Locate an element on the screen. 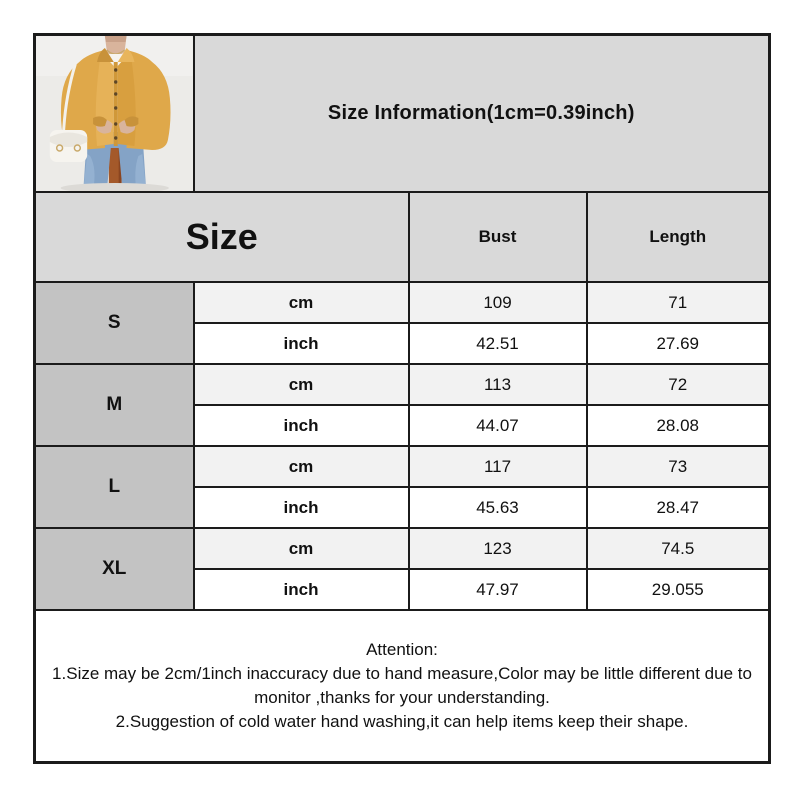 The width and height of the screenshot is (800, 800). table-row-m-cm: M cm 113 72 is located at coordinates (402, 405).